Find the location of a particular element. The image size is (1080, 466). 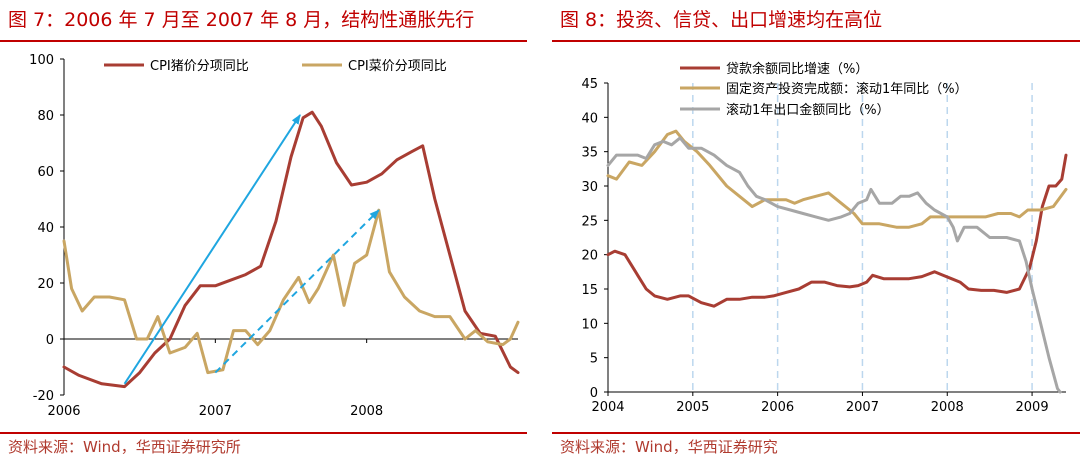

figure-7-source: 资料来源：Wind，华西证券研究所 is located at coordinates (124, 447).